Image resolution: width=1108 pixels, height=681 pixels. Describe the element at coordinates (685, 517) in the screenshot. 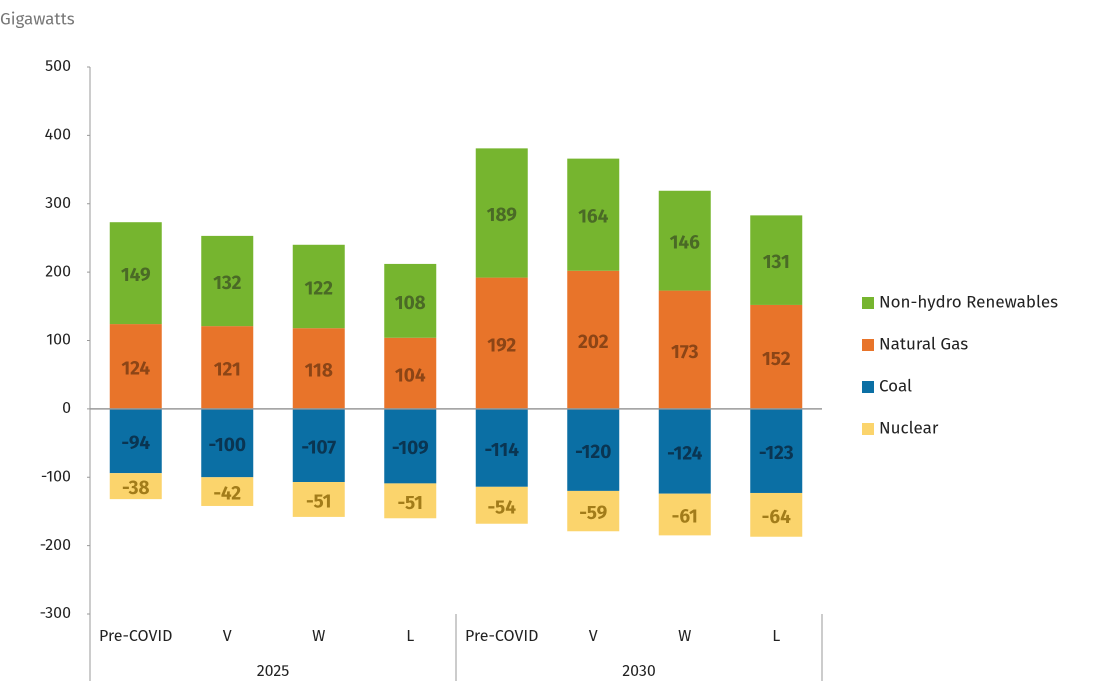

I see `value-label: -61` at that location.